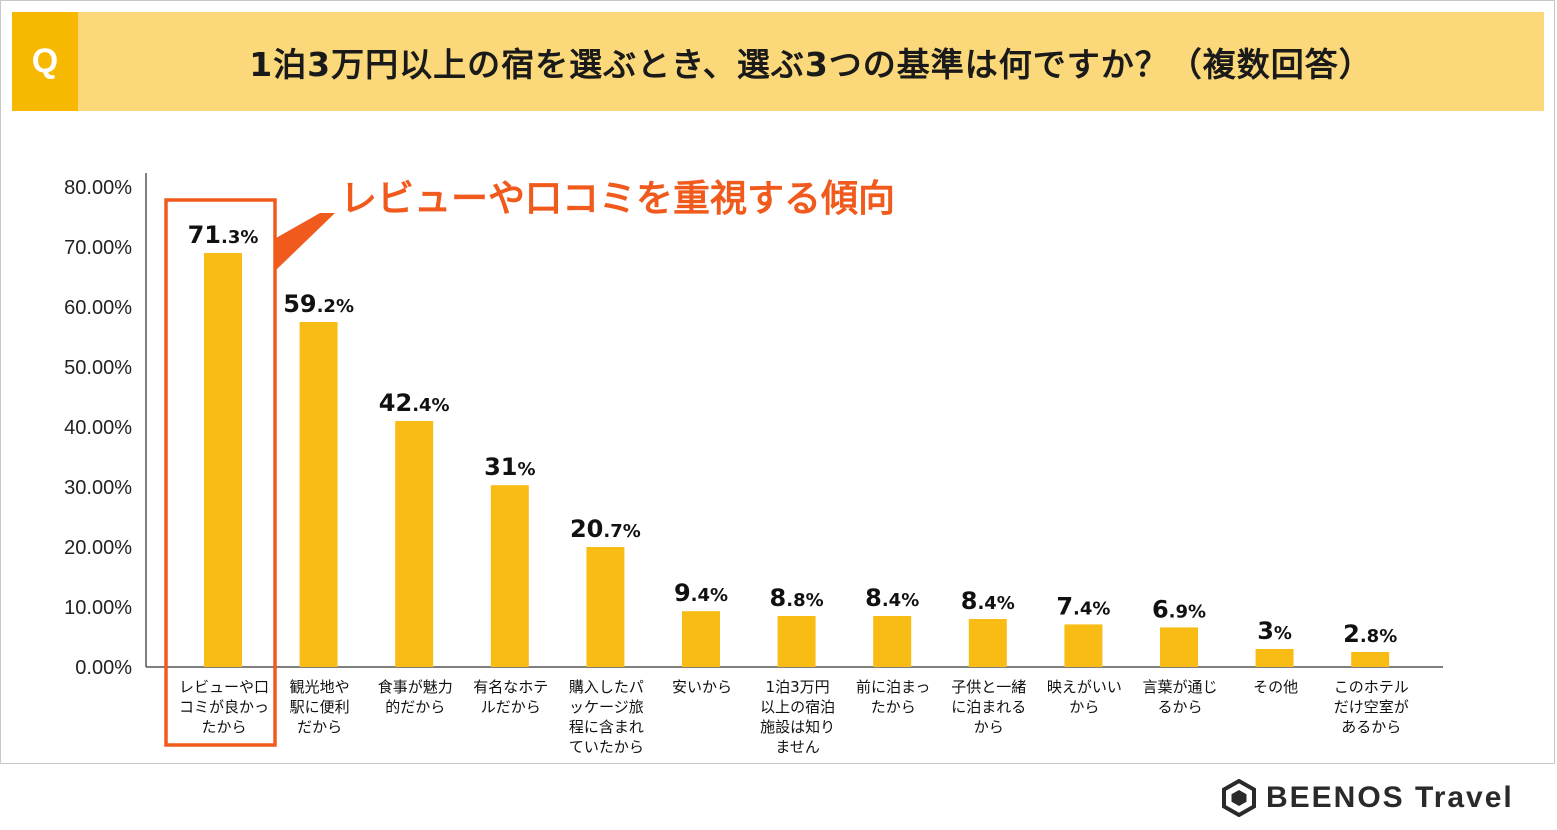 Image resolution: width=1557 pixels, height=830 pixels. I want to click on question-header, so click(778, 61).